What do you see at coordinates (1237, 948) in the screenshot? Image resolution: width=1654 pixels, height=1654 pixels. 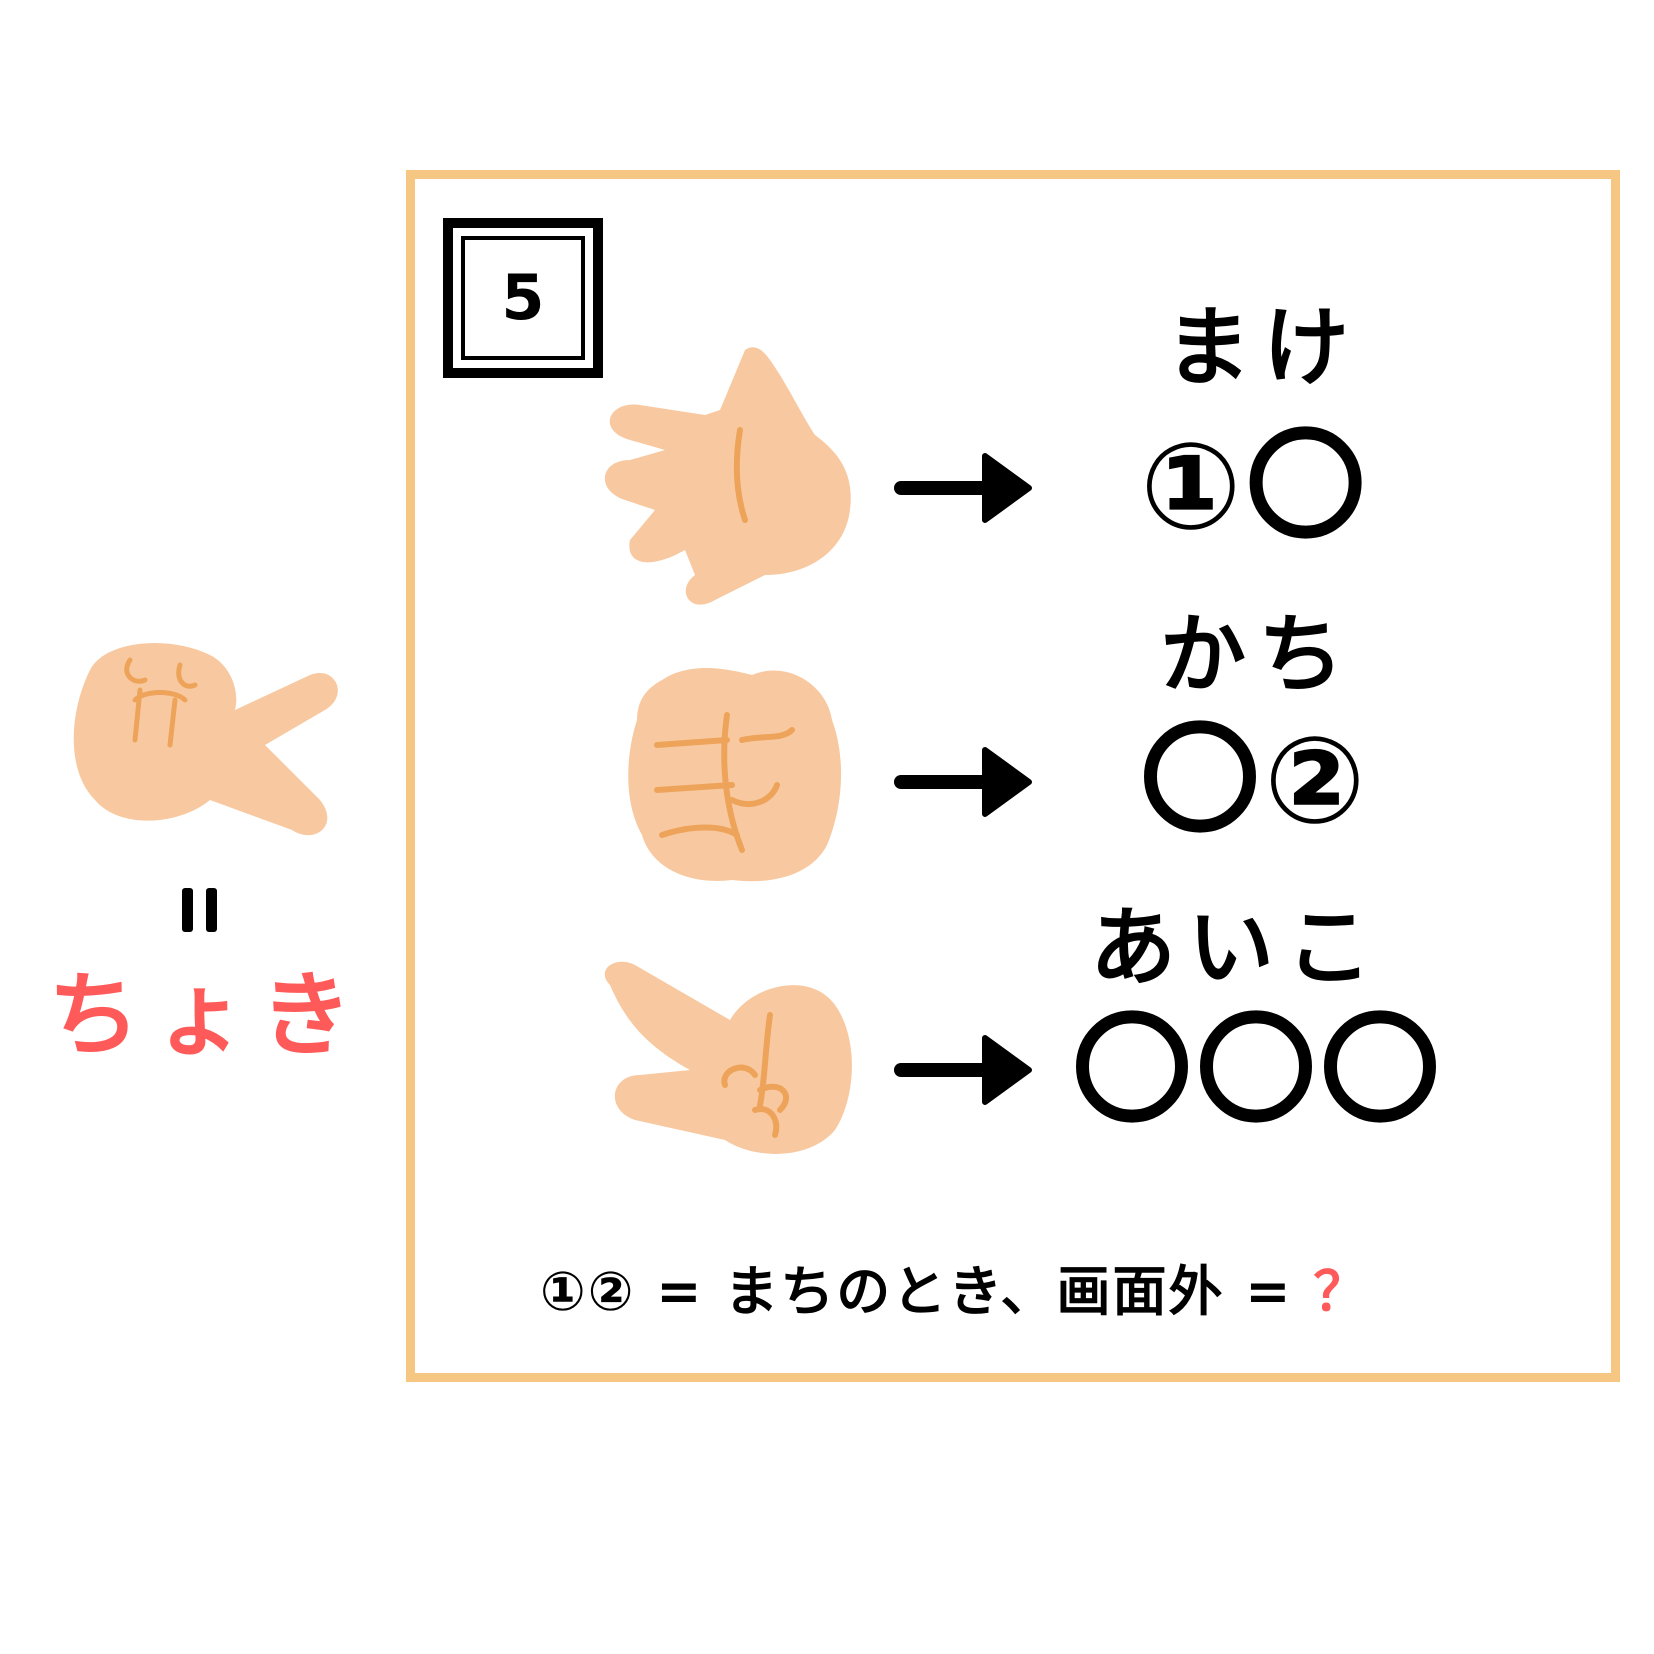 I see `row-label-draw: あいこ` at bounding box center [1237, 948].